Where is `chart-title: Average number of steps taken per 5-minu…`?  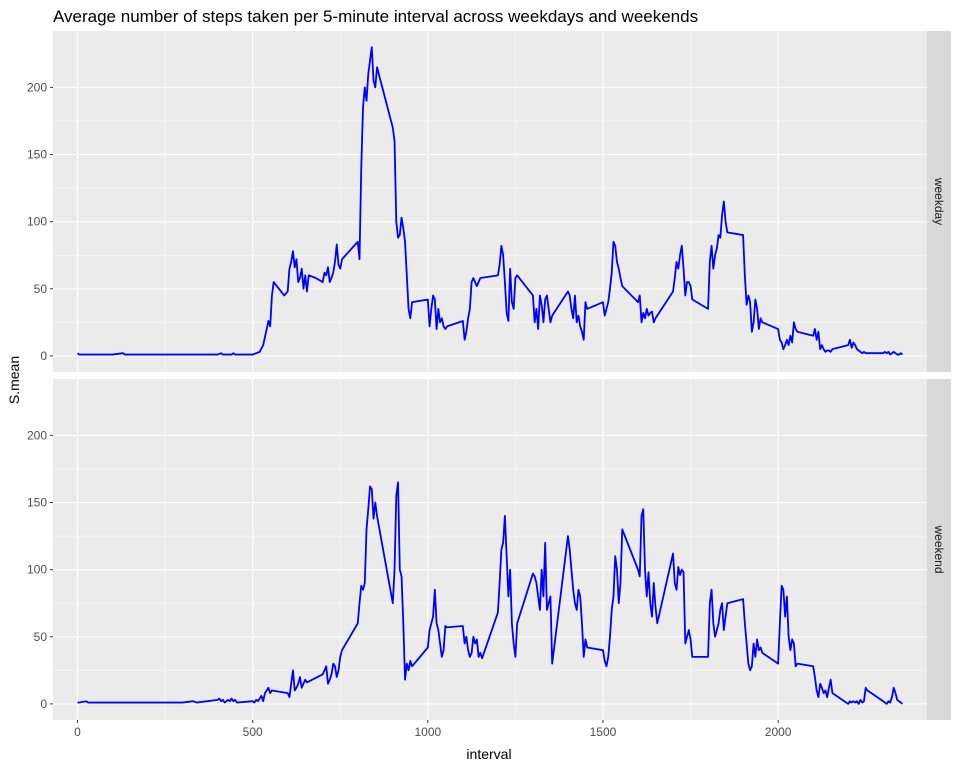
chart-title: Average number of steps taken per 5-minu… is located at coordinates (375, 16).